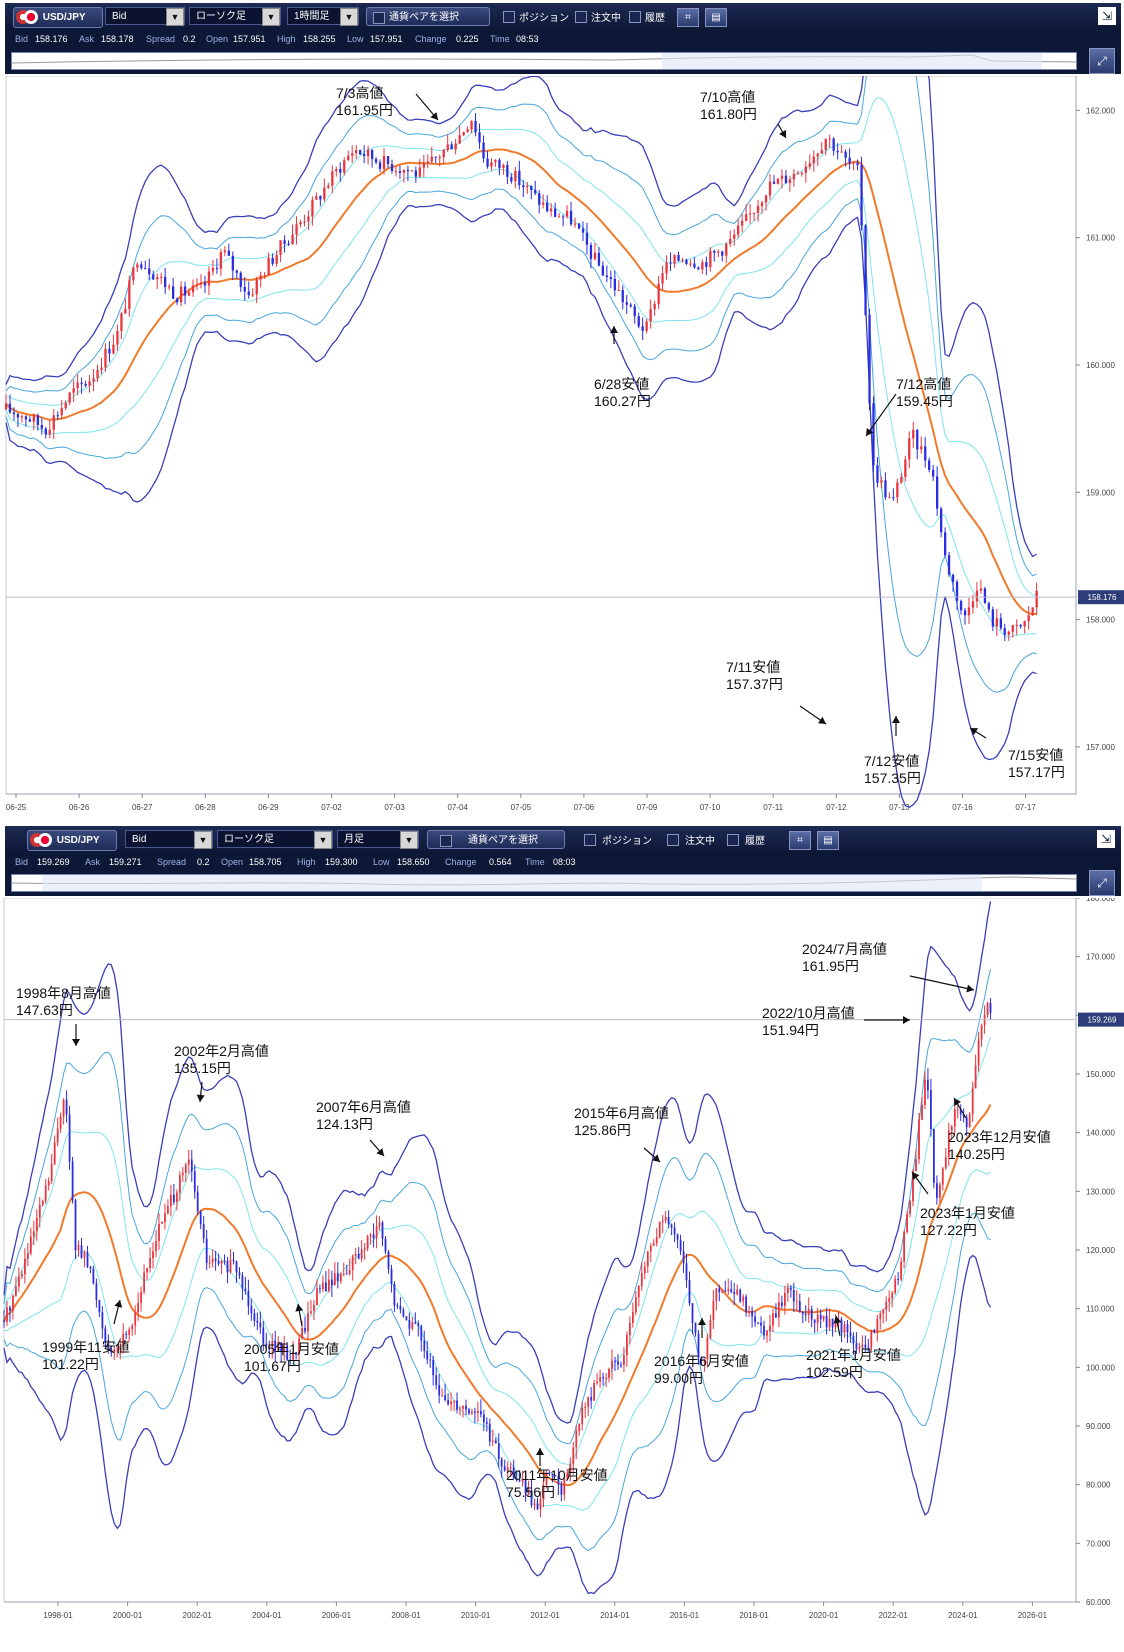 This screenshot has height=1652, width=1124. Describe the element at coordinates (44, 1010) in the screenshot. I see `annotation-price: 147.63円` at that location.